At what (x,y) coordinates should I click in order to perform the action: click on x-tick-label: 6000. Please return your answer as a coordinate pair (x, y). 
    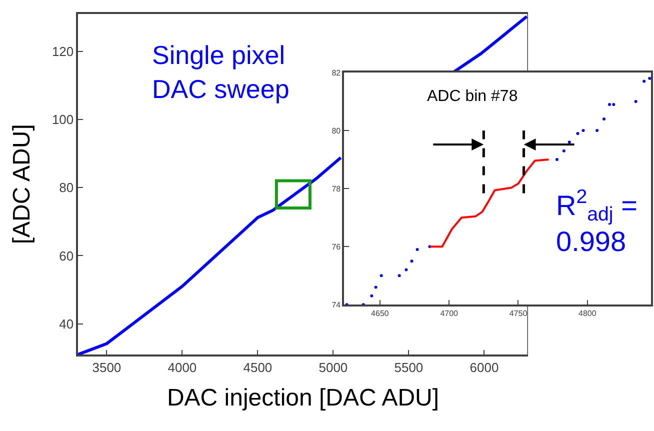
    Looking at the image, I should click on (484, 367).